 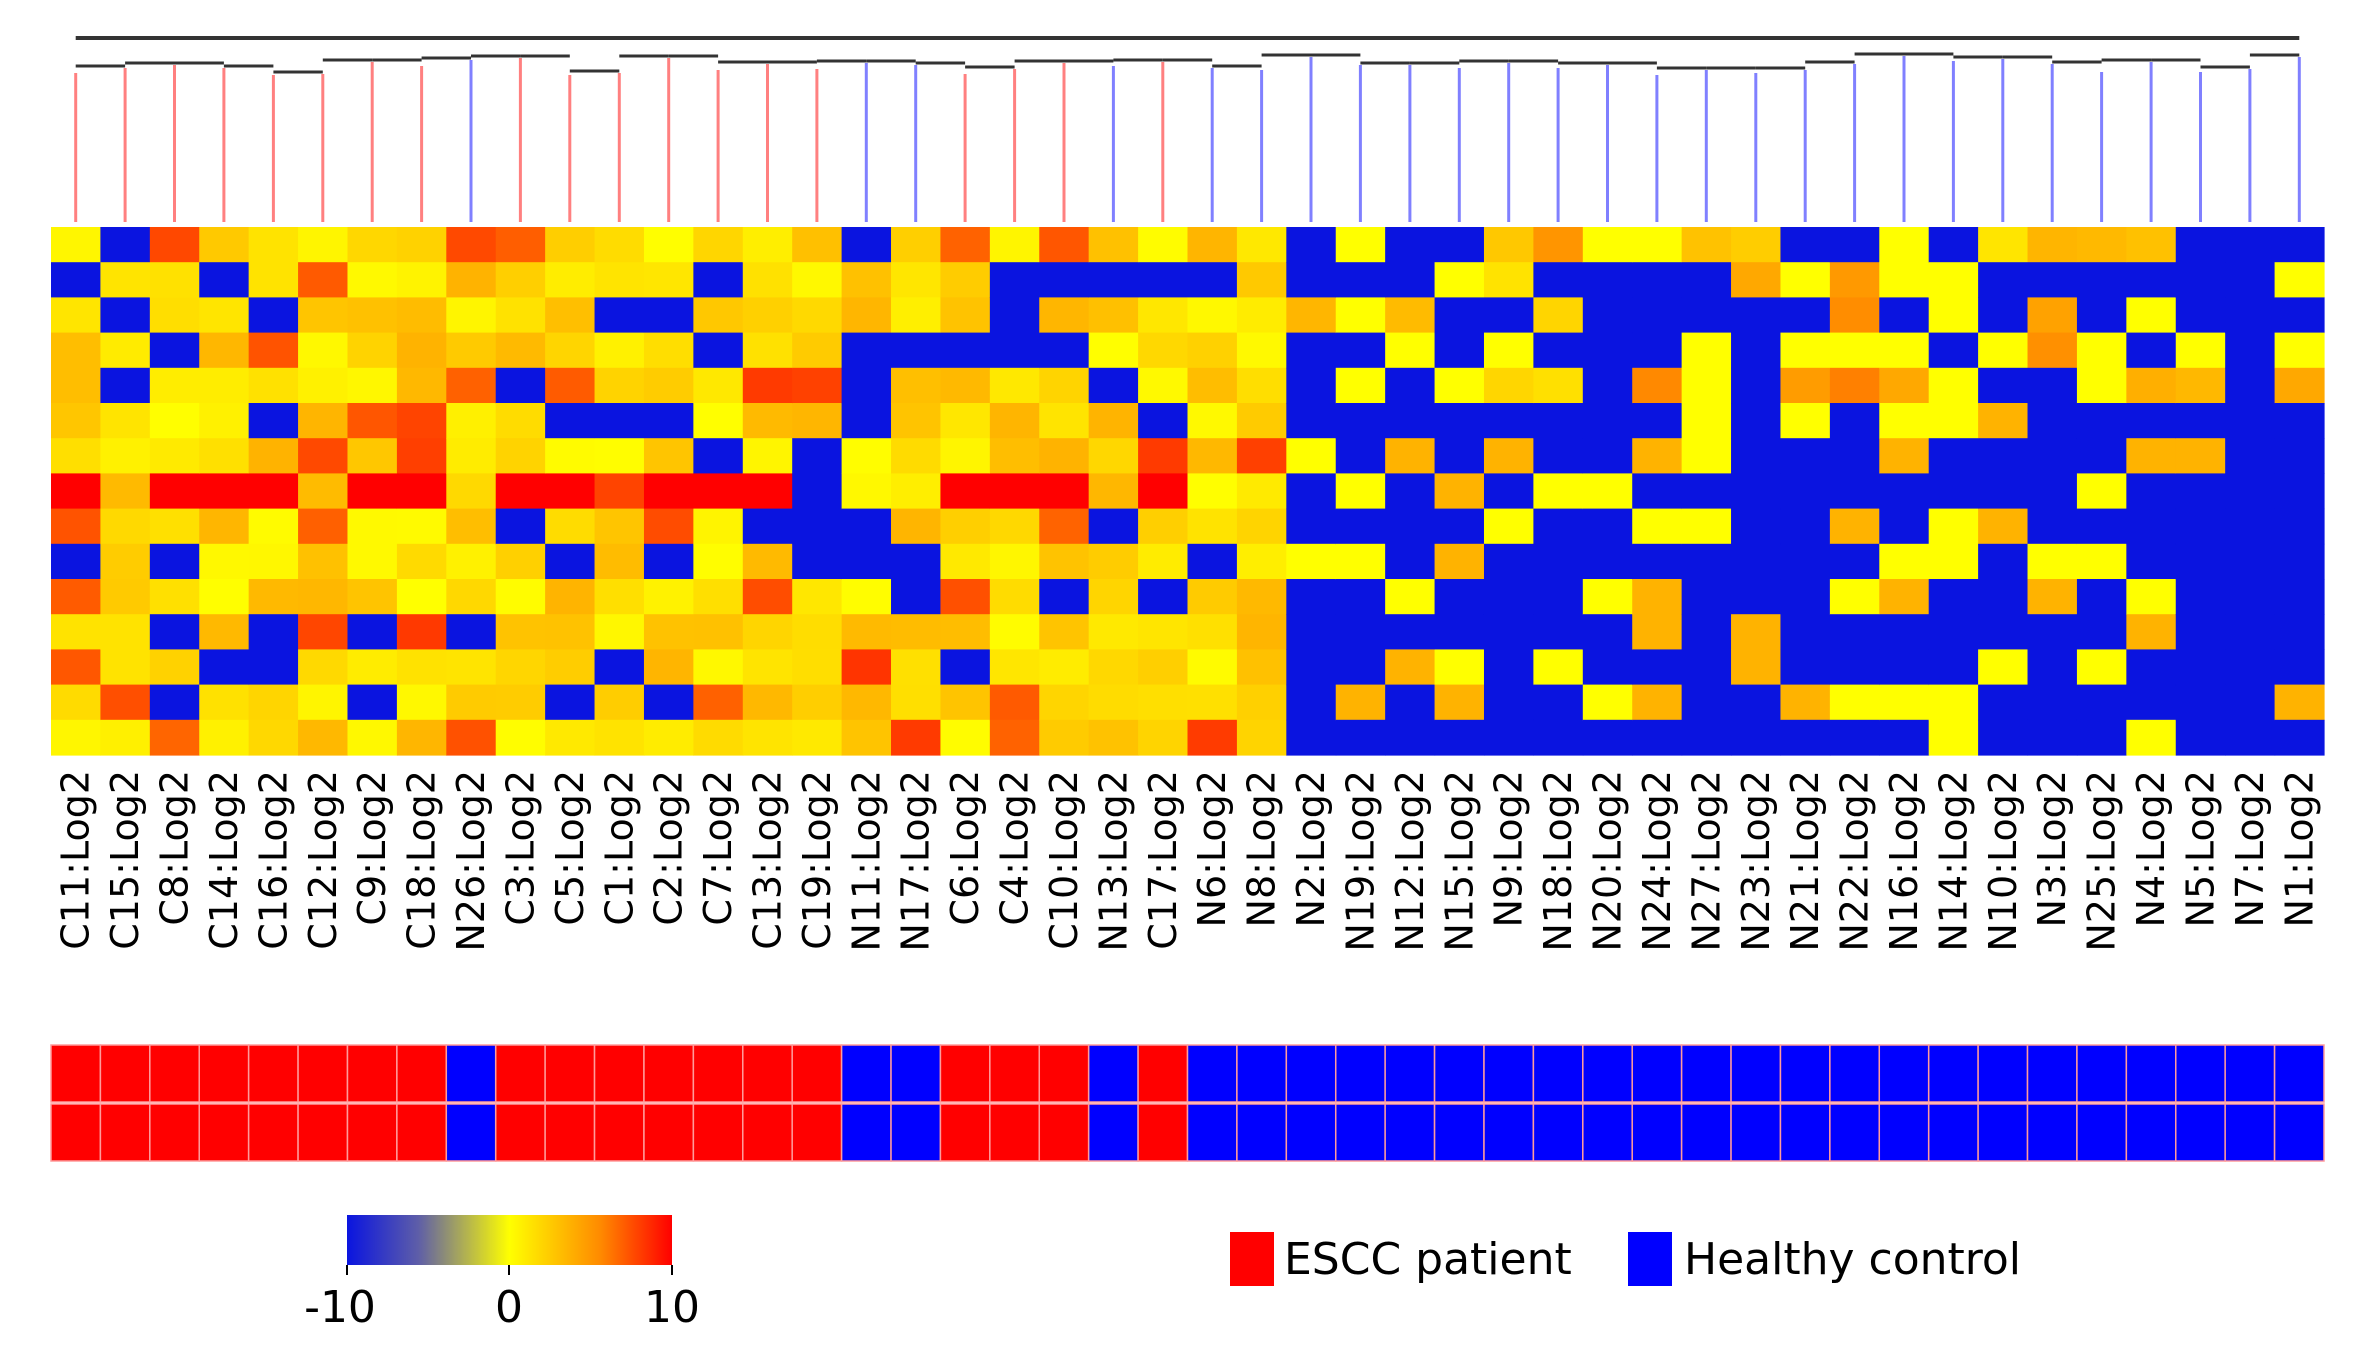 I want to click on sample-label: N18:Log2, so click(x=1558, y=861).